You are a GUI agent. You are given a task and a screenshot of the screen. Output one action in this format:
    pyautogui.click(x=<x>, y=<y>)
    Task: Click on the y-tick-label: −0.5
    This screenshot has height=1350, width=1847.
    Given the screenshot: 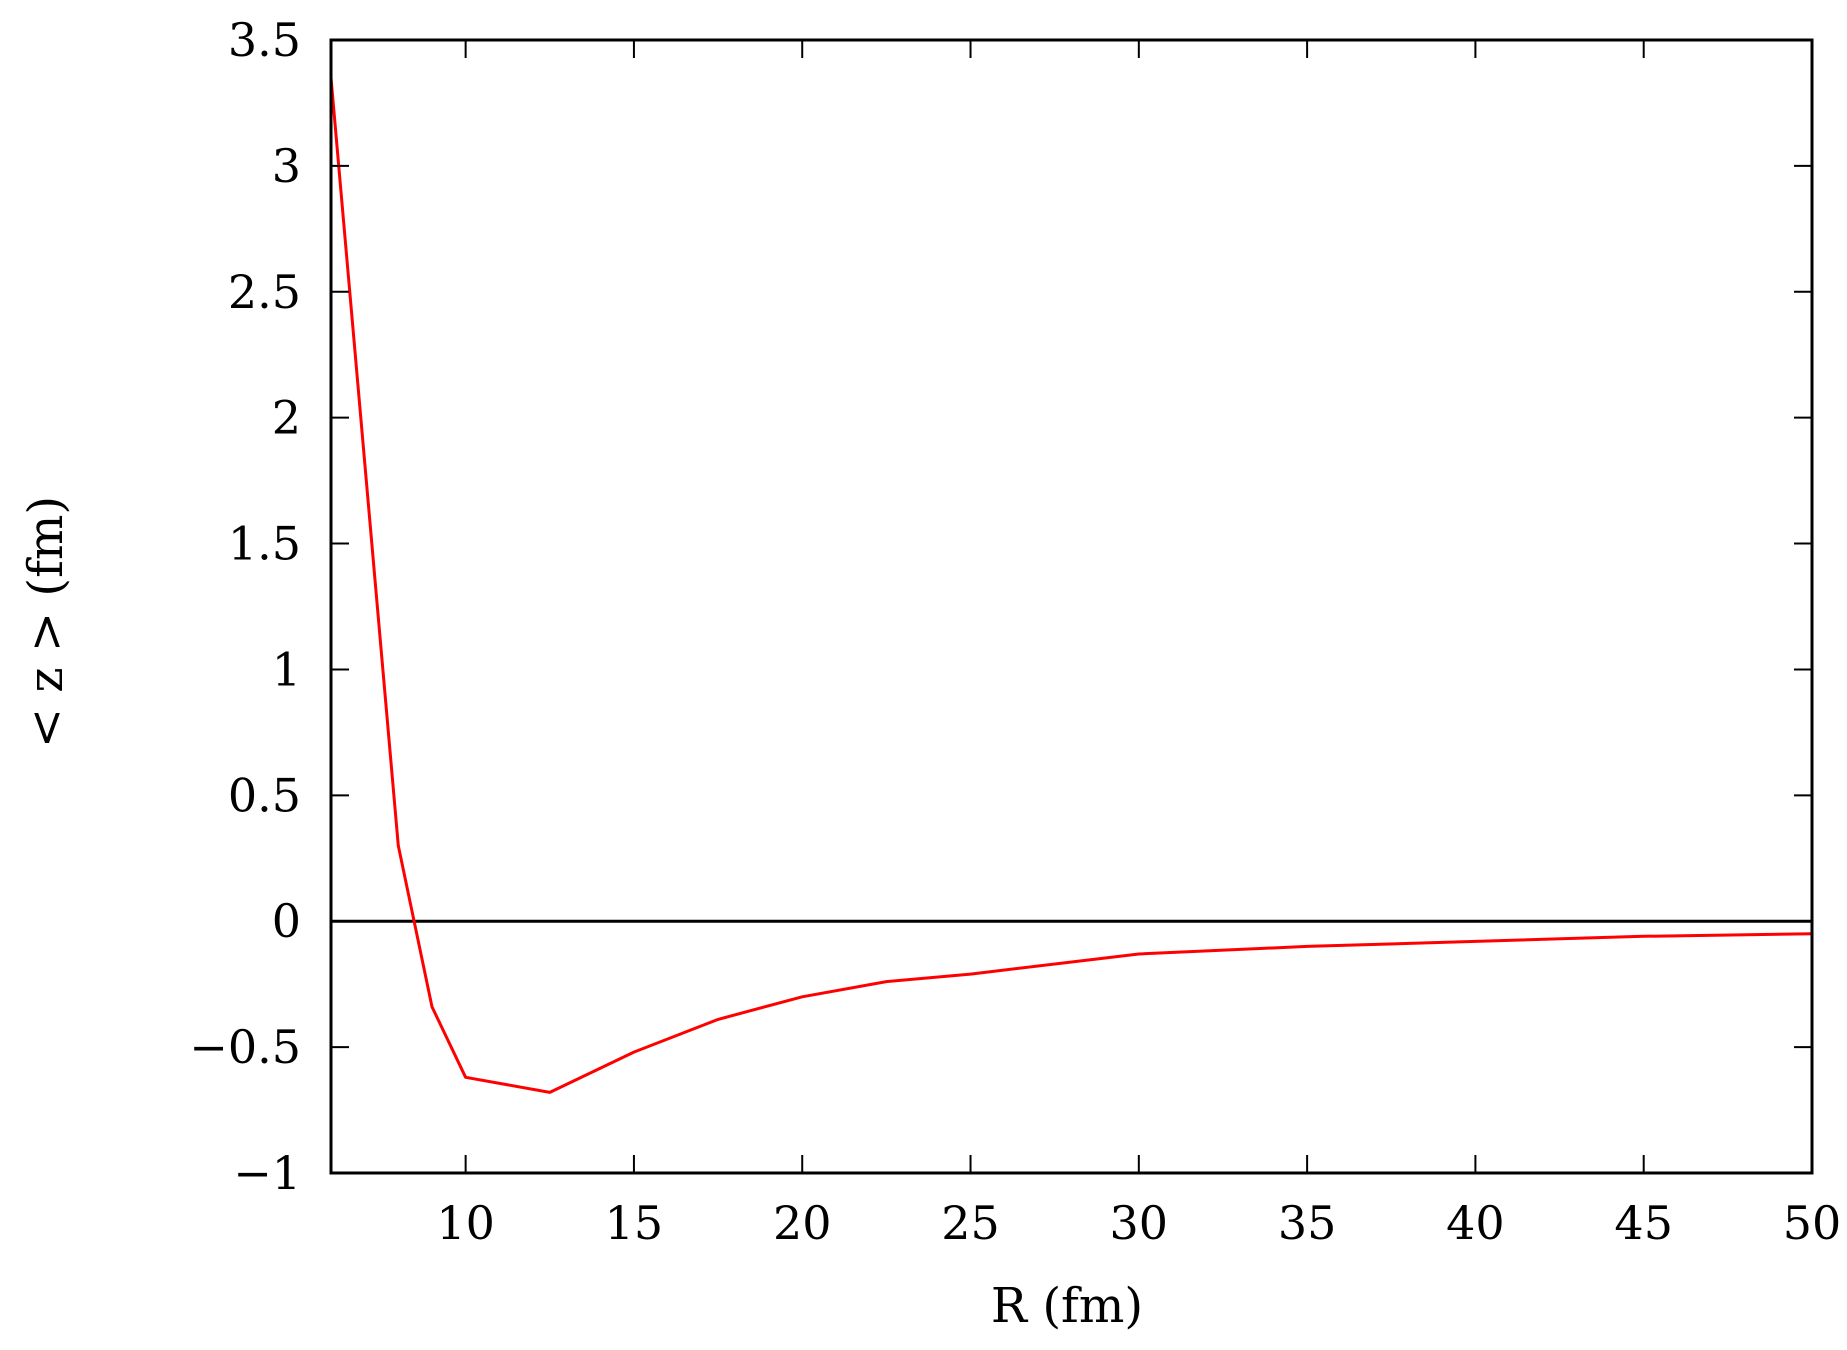 What is the action you would take?
    pyautogui.click(x=245, y=1047)
    